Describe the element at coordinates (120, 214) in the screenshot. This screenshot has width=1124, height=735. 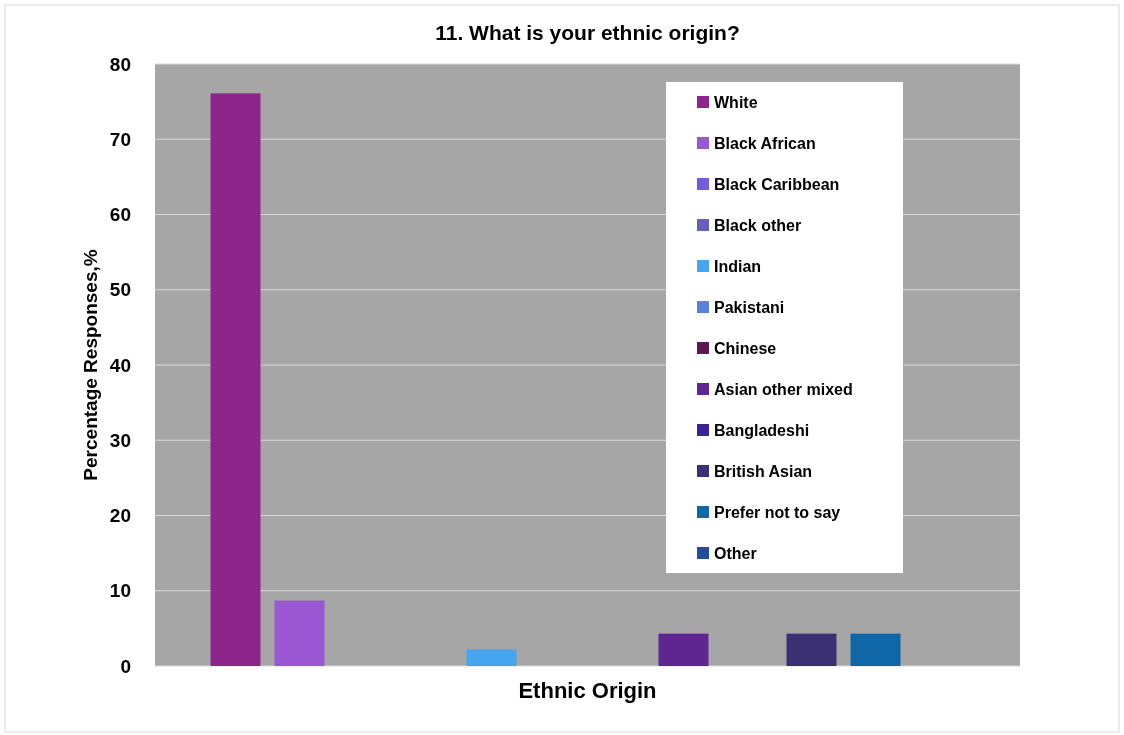
I see `y-tick-label: 60` at that location.